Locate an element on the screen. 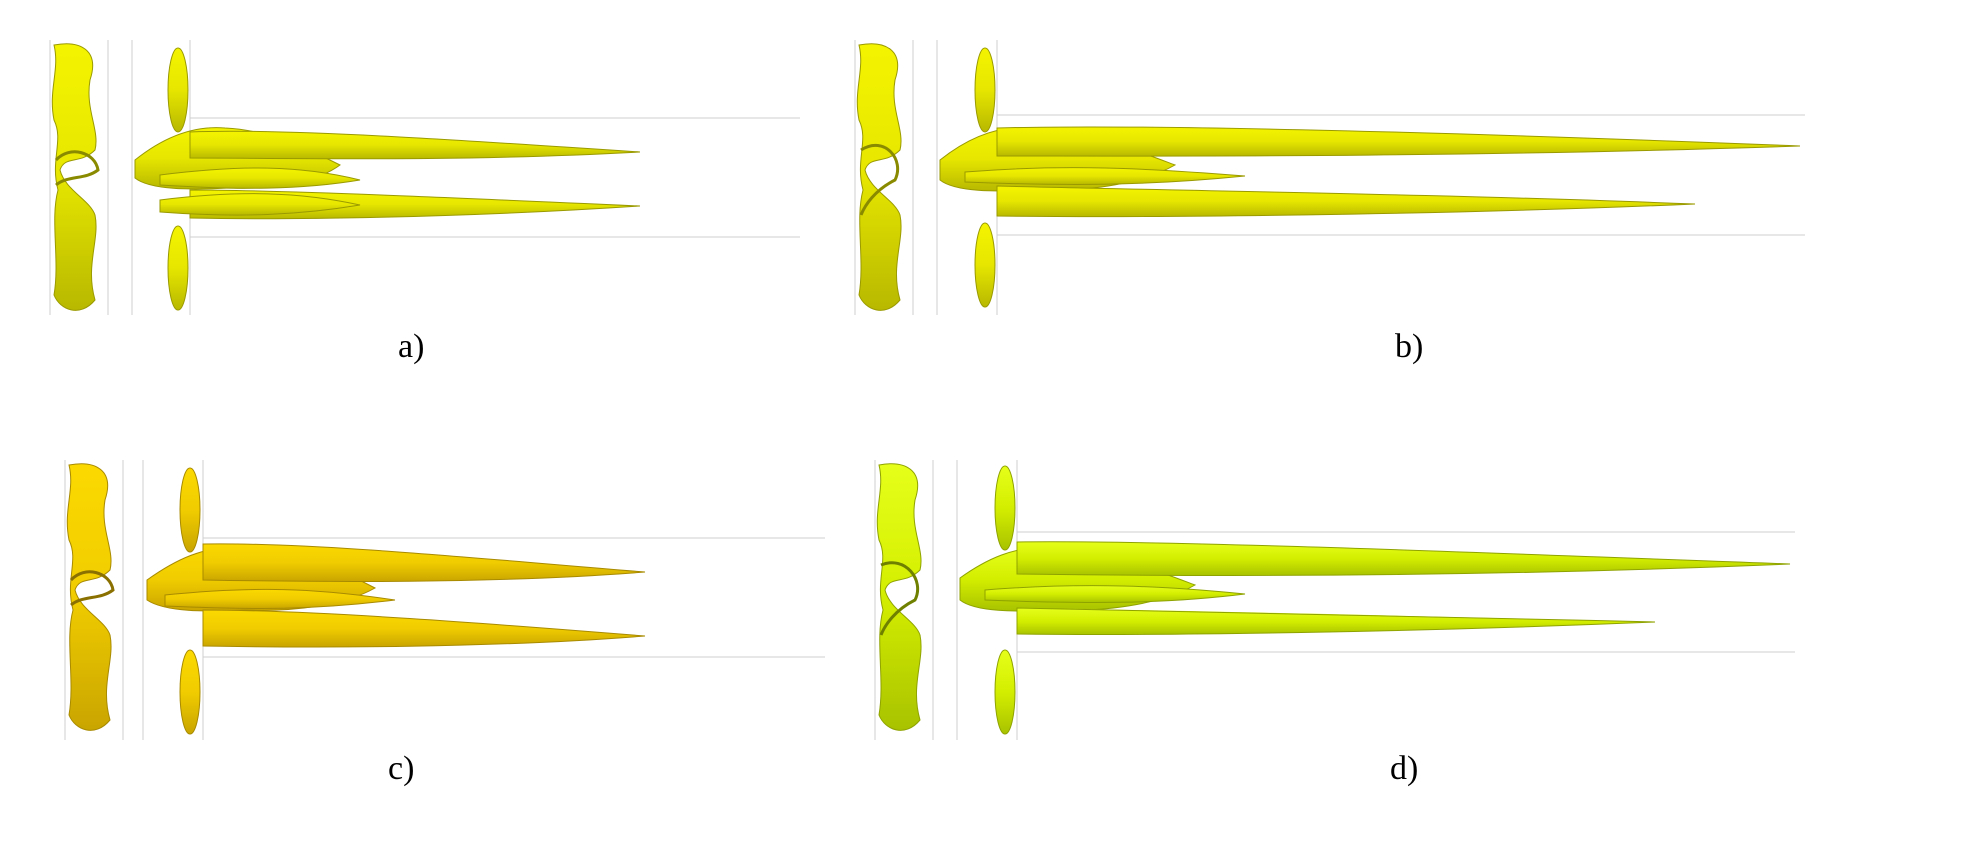  caption-c: c) is located at coordinates (401, 768).